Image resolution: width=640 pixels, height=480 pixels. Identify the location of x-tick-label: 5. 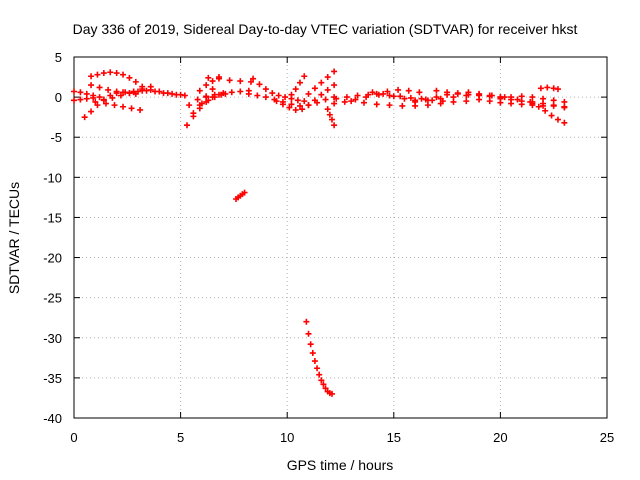
(180, 437).